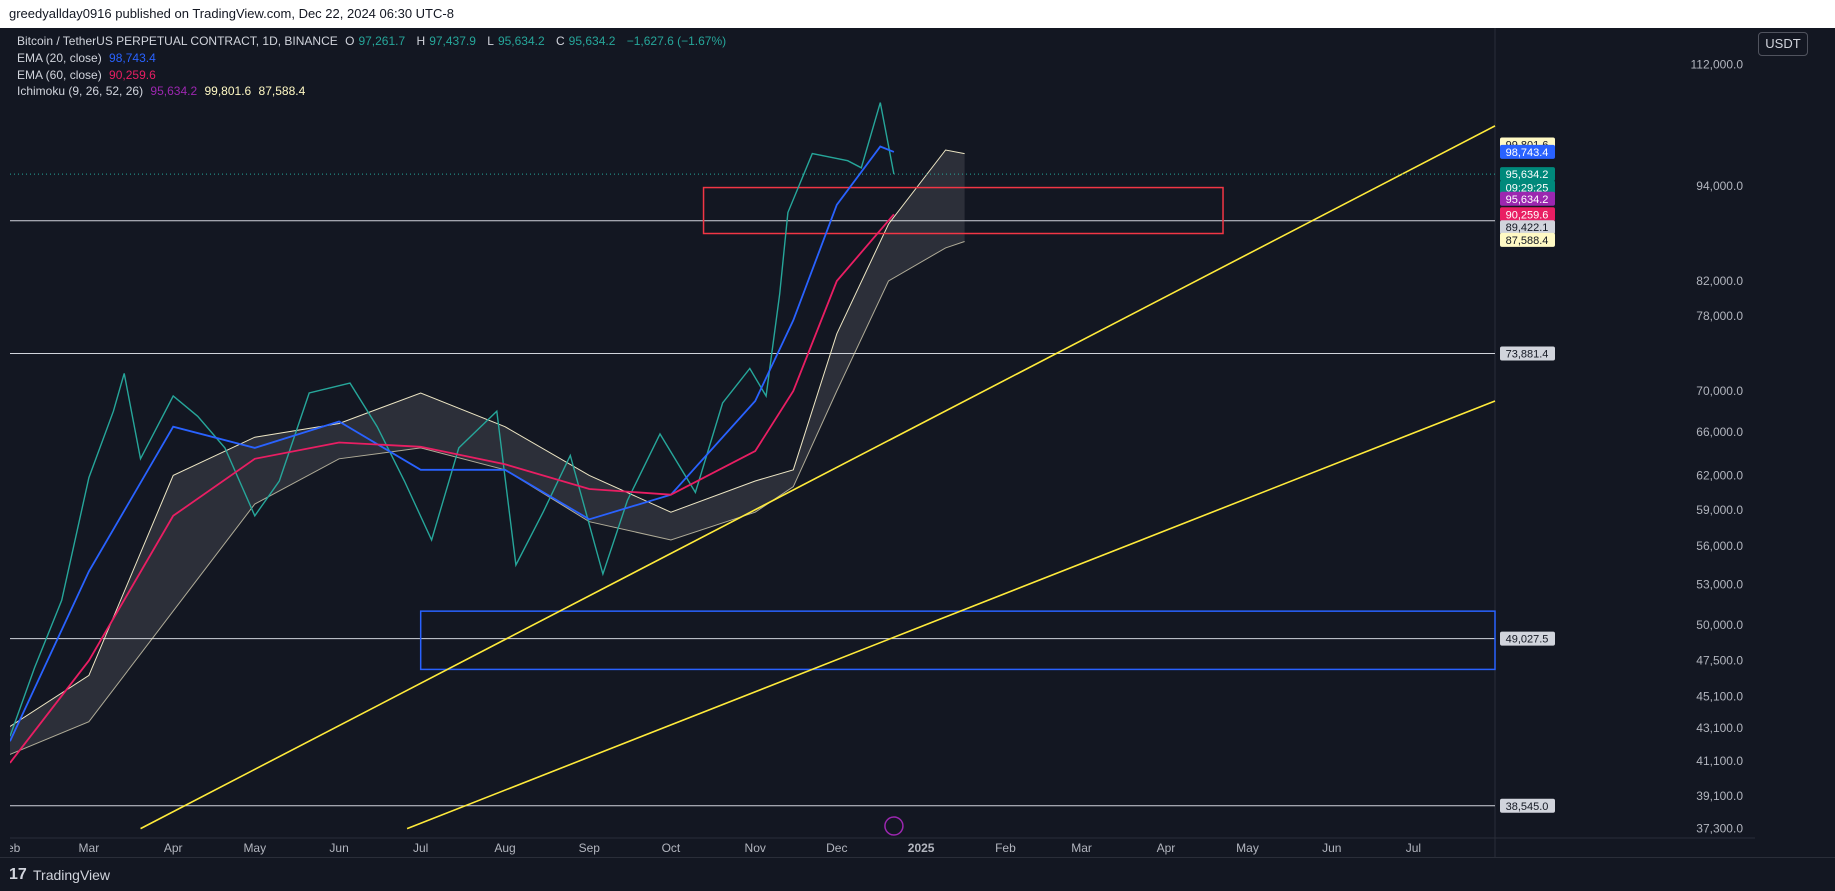 The width and height of the screenshot is (1835, 891). What do you see at coordinates (676, 41) in the screenshot?
I see `change-value: −1,627.6 (−1.67%)` at bounding box center [676, 41].